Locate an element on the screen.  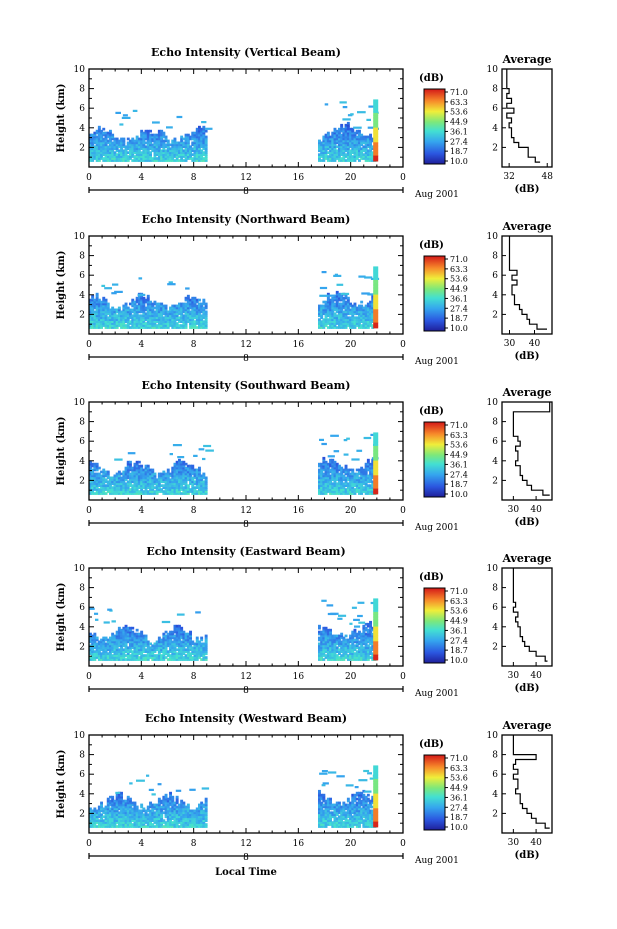
profile-title: Average is located at coordinates (526, 226).